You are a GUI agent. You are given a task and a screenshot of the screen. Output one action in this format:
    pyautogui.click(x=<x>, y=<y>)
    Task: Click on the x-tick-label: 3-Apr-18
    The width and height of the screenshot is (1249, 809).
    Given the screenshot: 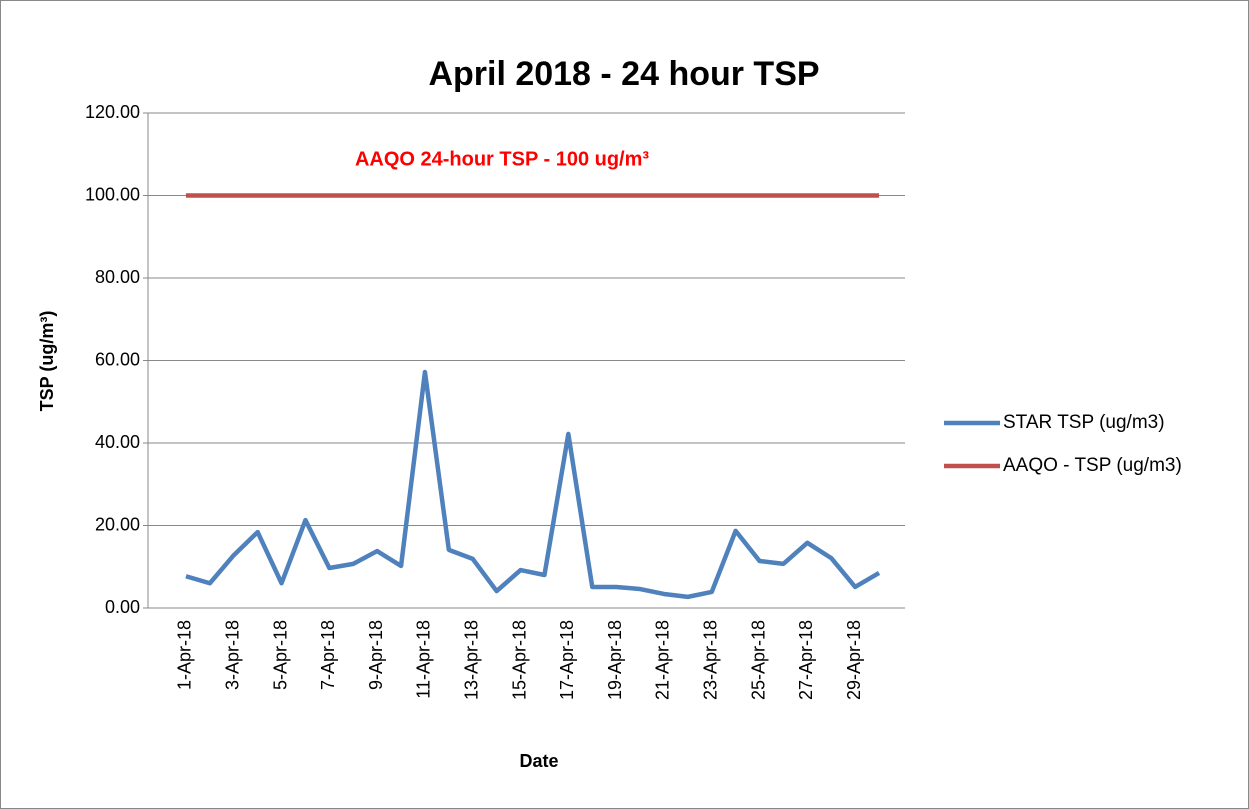 What is the action you would take?
    pyautogui.click(x=233, y=655)
    